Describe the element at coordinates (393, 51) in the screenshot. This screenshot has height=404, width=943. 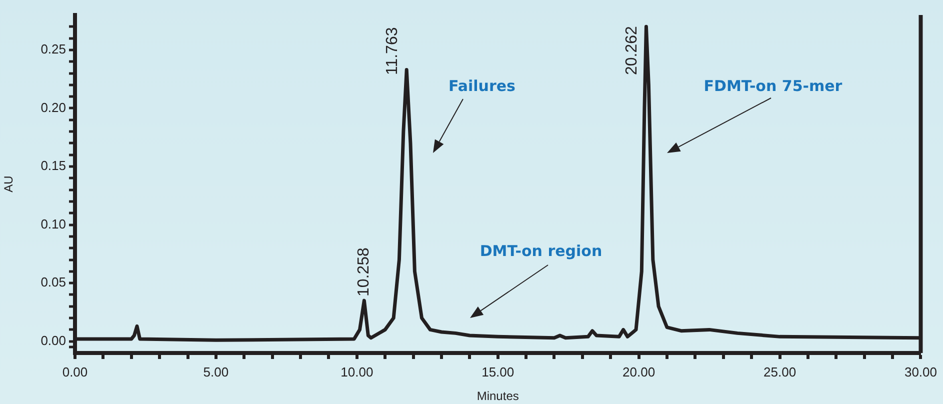
I see `annotation: 11.763` at that location.